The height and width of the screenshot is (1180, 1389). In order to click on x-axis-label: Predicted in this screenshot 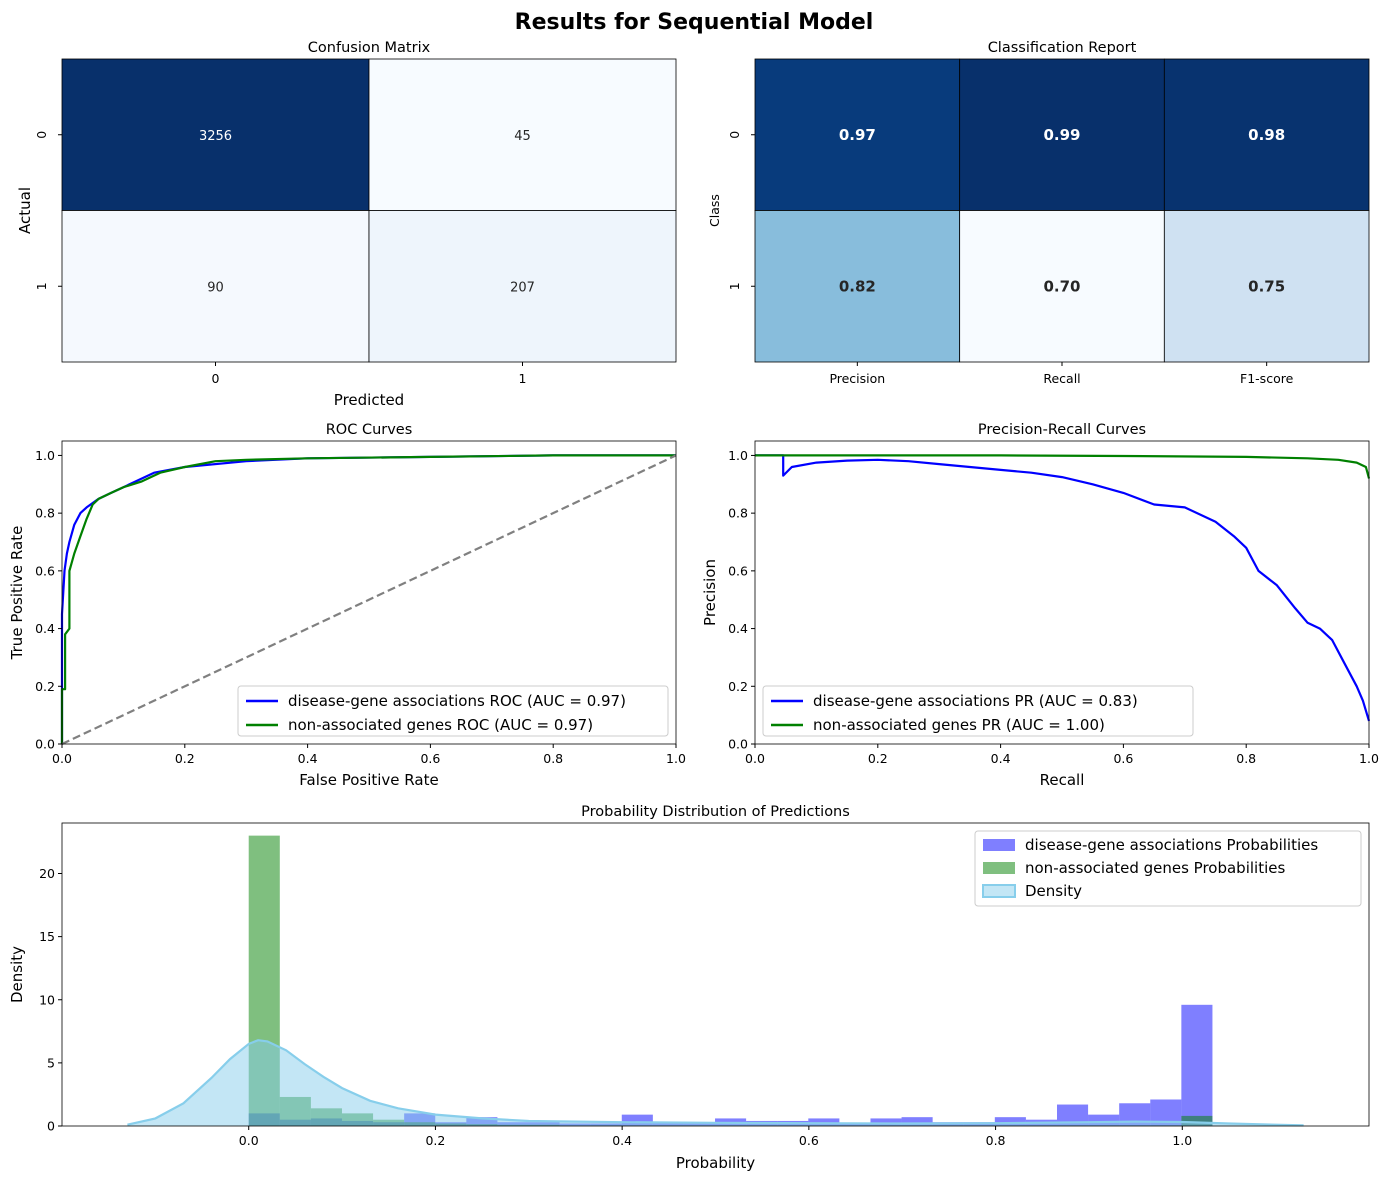, I will do `click(369, 400)`.